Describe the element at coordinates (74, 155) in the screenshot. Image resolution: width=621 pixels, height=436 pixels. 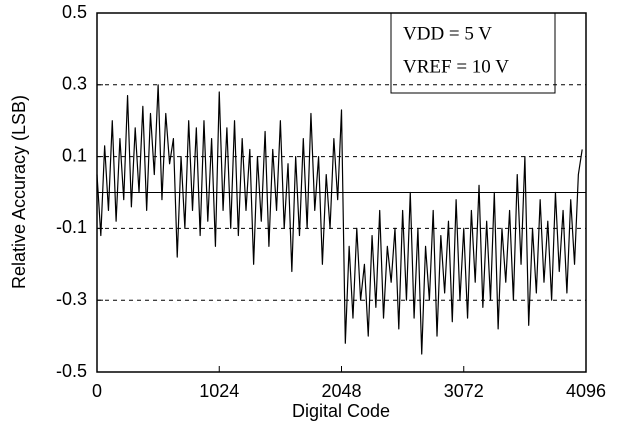
I see `y-tick-label: 0.1` at that location.